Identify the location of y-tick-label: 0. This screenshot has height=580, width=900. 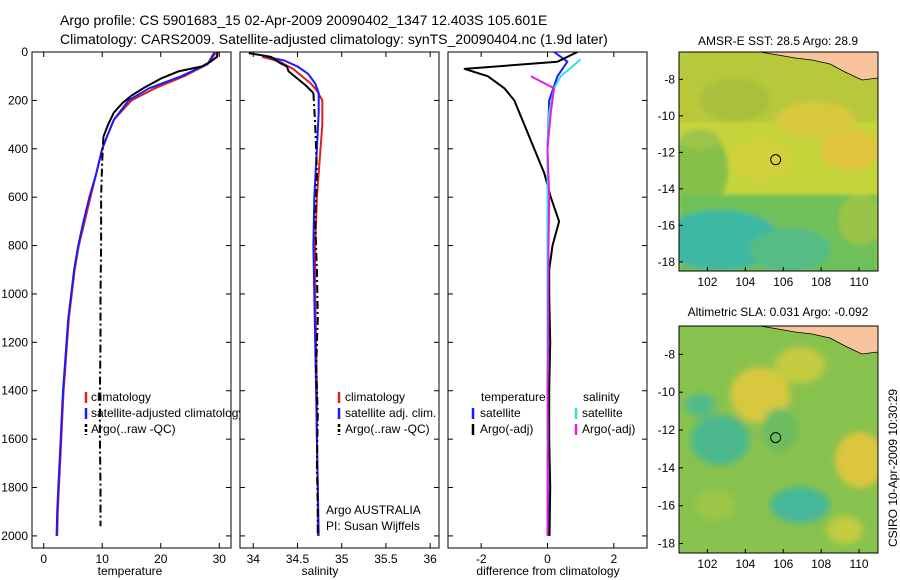
(24, 52).